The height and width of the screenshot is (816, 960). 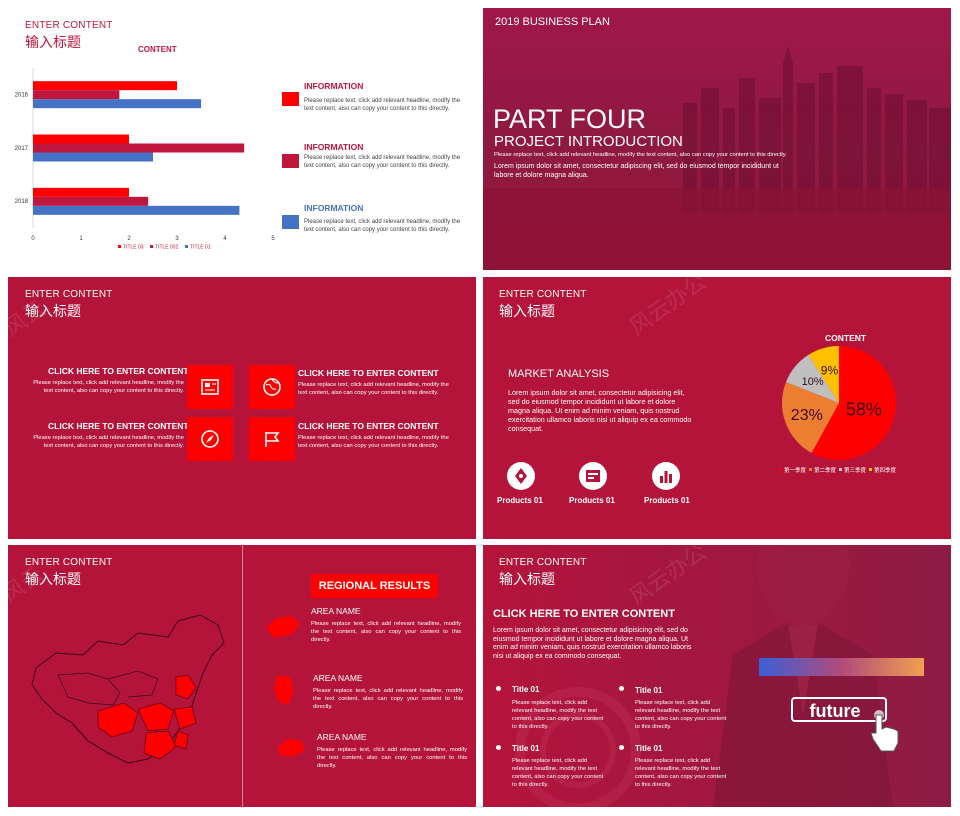 What do you see at coordinates (33, 239) in the screenshot?
I see `x-tick-label: 0` at bounding box center [33, 239].